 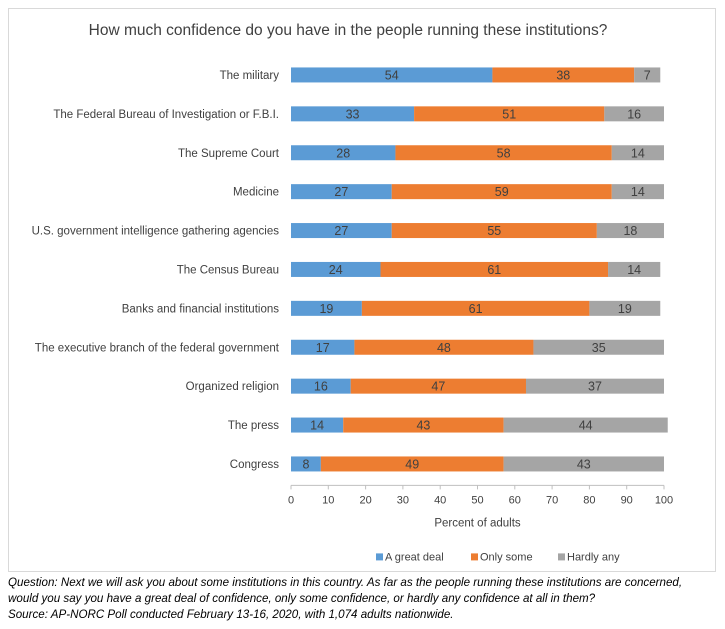 I want to click on data-label: 47, so click(x=438, y=387).